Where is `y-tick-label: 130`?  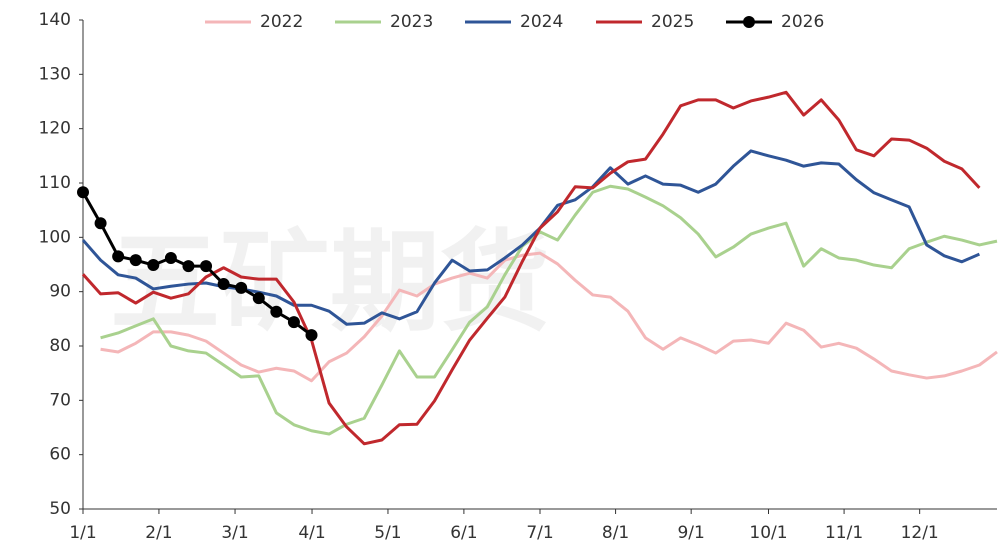 y-tick-label: 130 is located at coordinates (55, 74).